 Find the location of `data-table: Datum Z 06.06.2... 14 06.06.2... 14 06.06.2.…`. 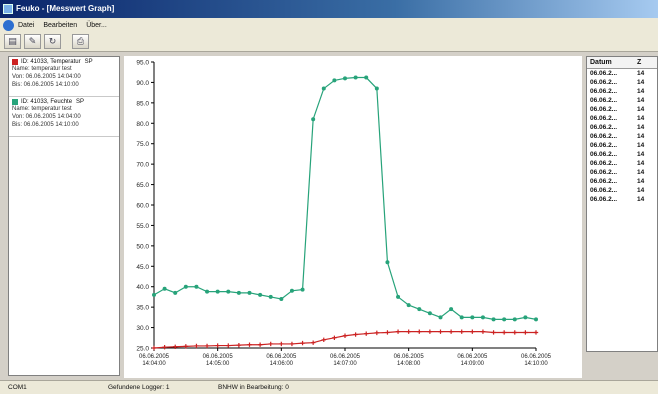

data-table: Datum Z 06.06.2... 14 06.06.2... 14 06.06.2.… is located at coordinates (622, 204).